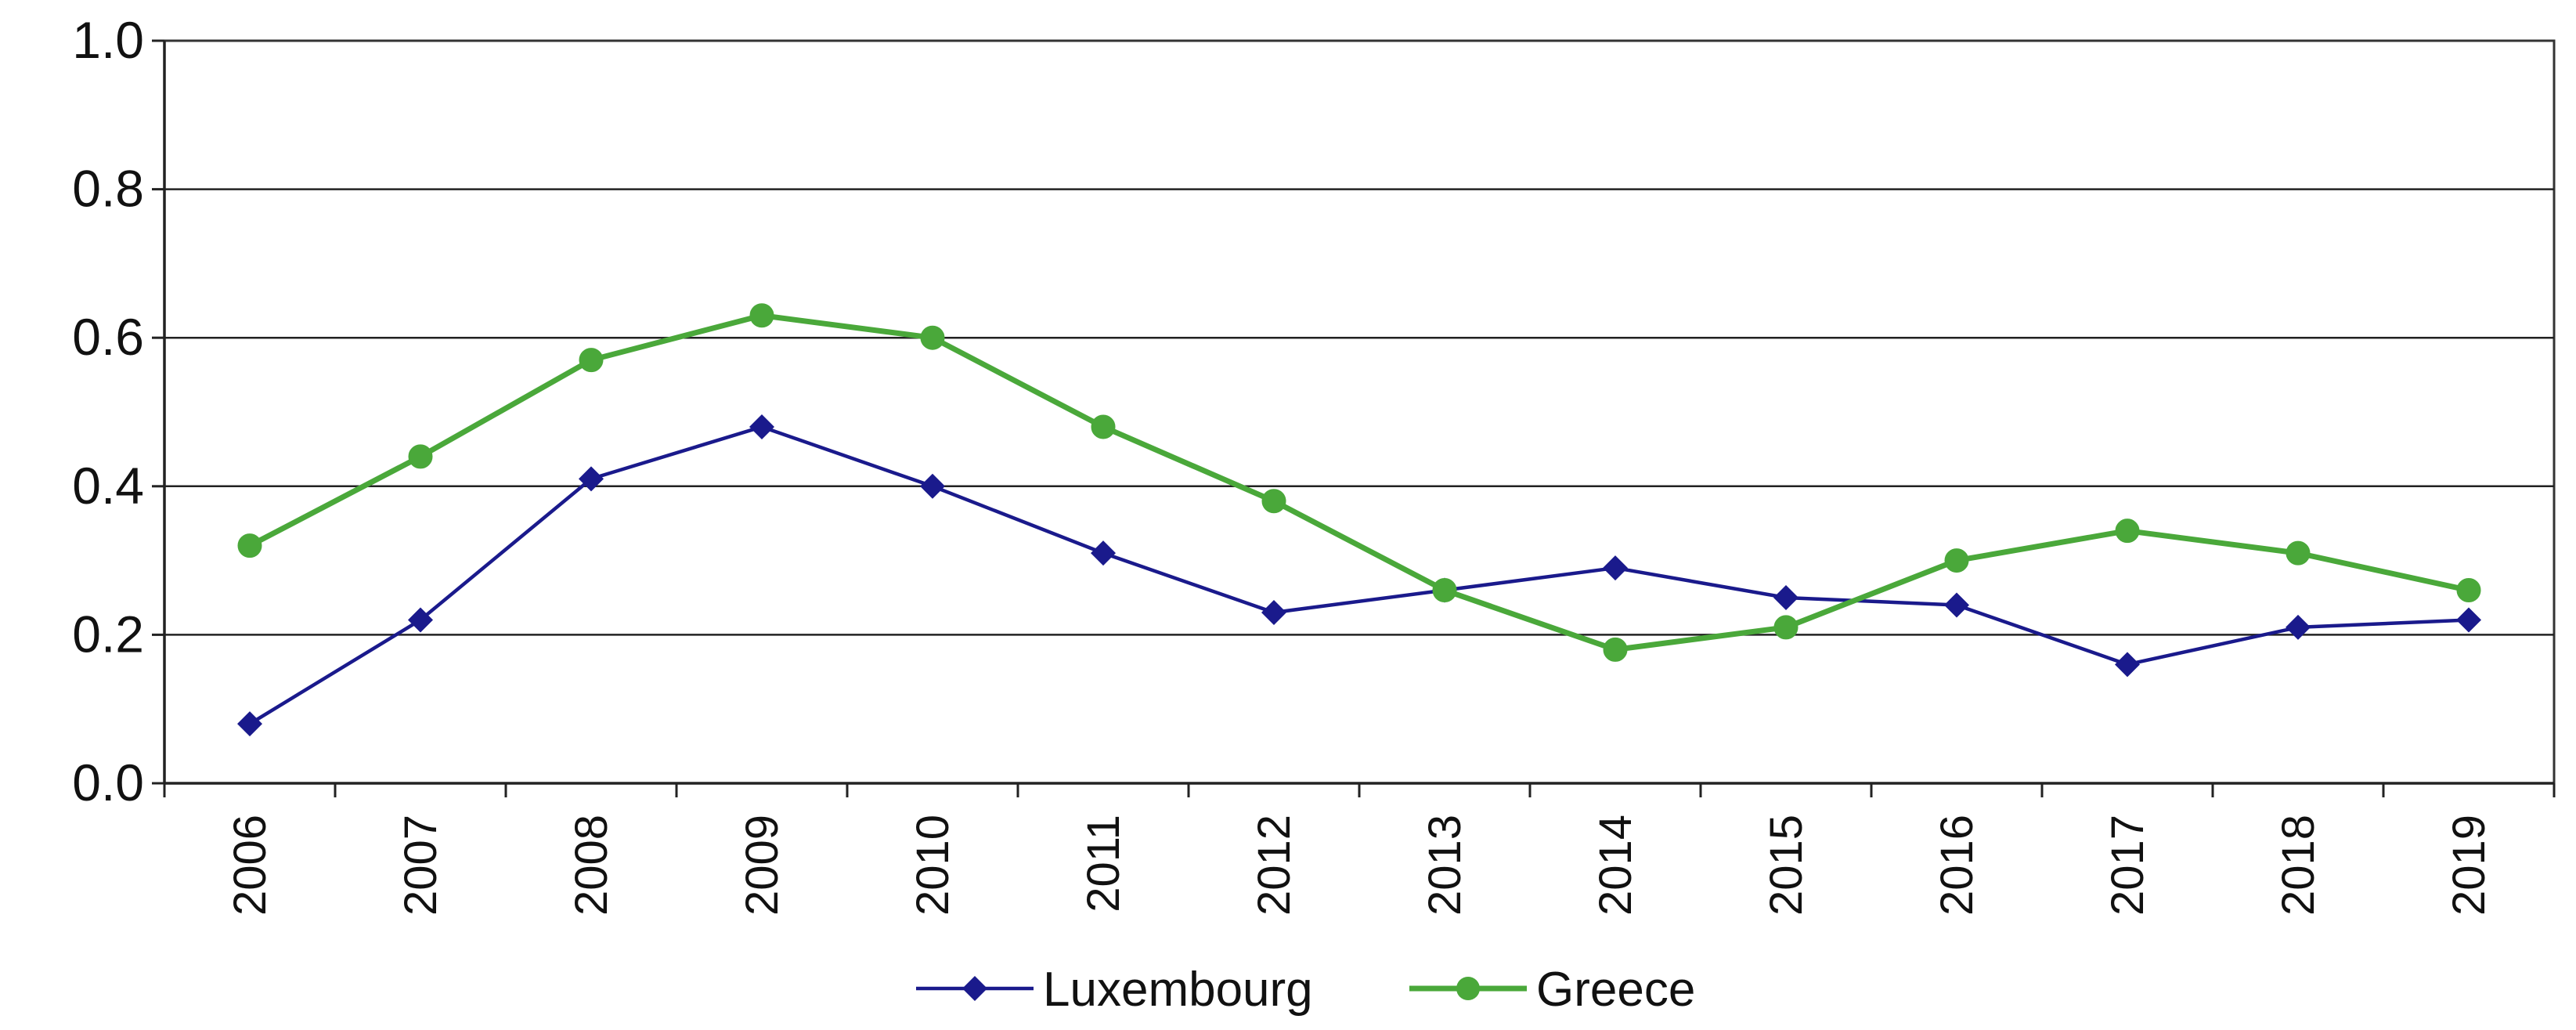  I want to click on y-tick-label: 0.0, so click(108, 783).